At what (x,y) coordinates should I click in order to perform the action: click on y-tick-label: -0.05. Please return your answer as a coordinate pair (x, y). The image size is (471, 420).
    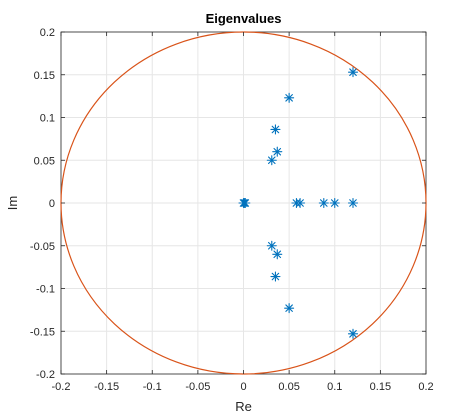
    Looking at the image, I should click on (42, 247).